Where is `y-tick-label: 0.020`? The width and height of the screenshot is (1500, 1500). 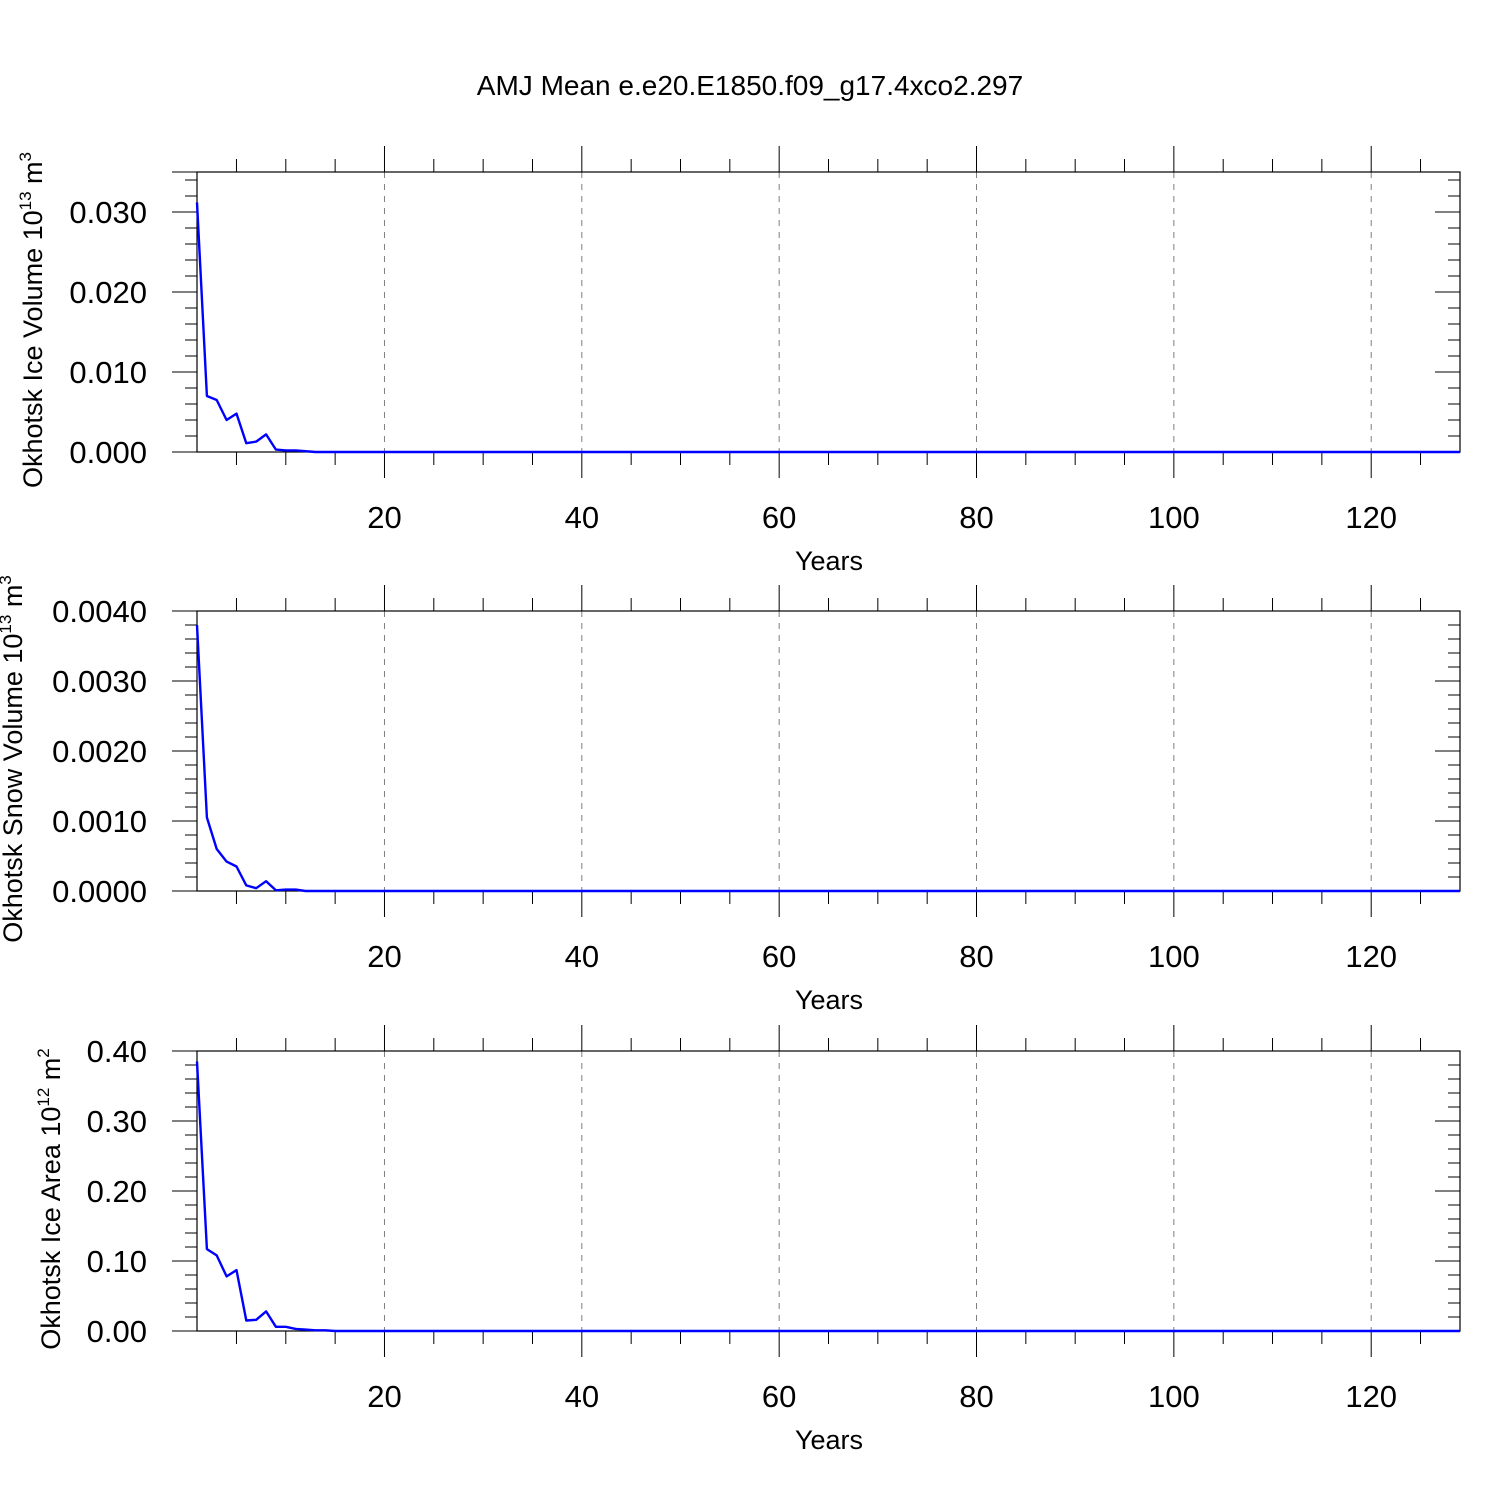
y-tick-label: 0.020 is located at coordinates (108, 292).